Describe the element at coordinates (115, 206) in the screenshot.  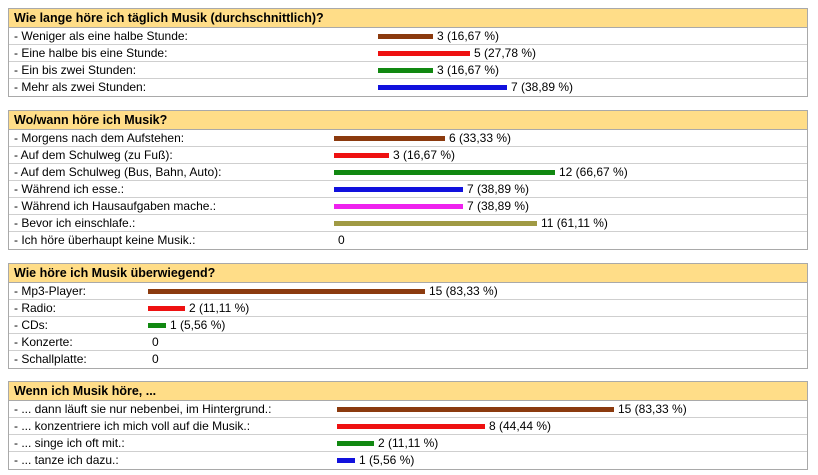
I see `answer-label: - Während ich Hausaufgaben mache.:` at that location.